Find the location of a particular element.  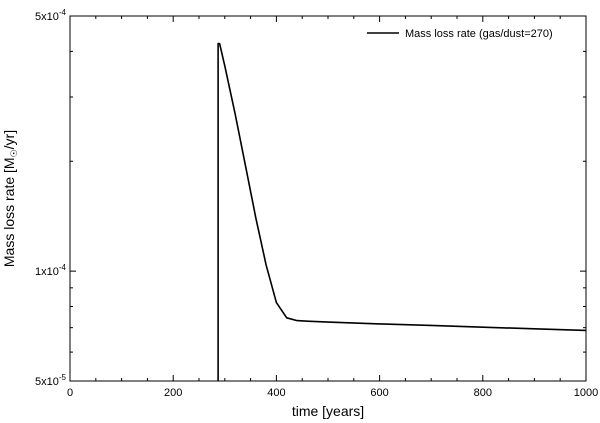

y-tick-mantissa: 1x10 is located at coordinates (47, 272).